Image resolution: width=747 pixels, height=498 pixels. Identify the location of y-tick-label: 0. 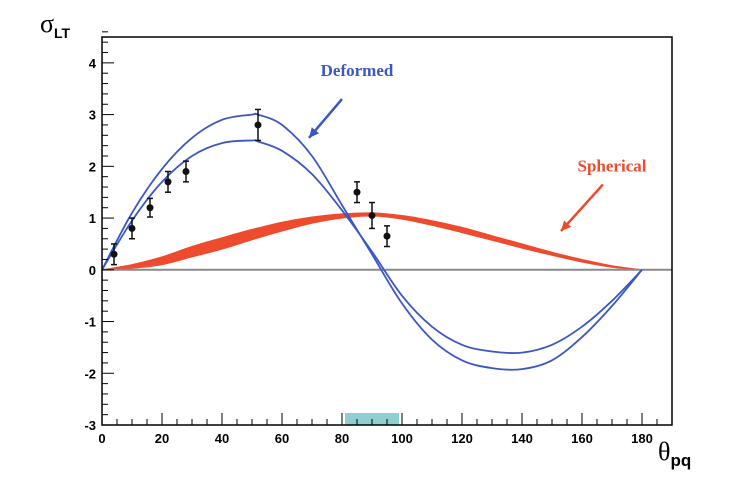
(92, 270).